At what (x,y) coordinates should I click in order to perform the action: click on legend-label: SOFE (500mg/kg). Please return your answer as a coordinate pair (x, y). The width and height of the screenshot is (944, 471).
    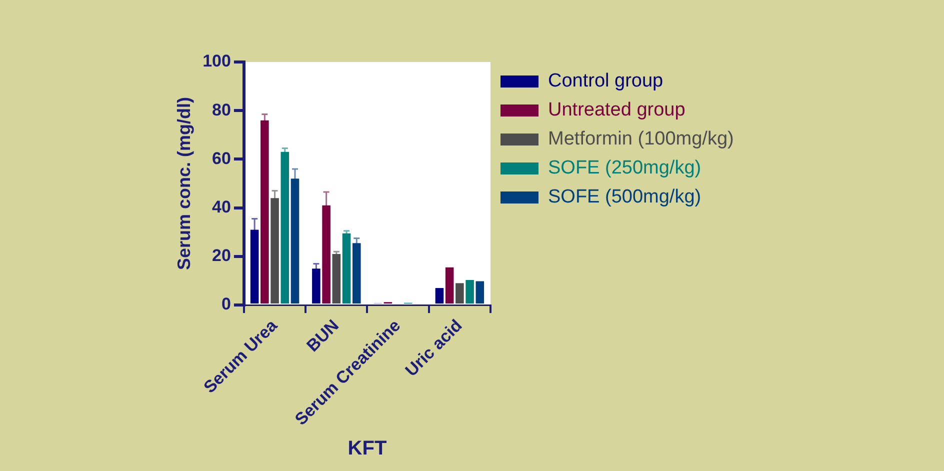
    Looking at the image, I should click on (625, 197).